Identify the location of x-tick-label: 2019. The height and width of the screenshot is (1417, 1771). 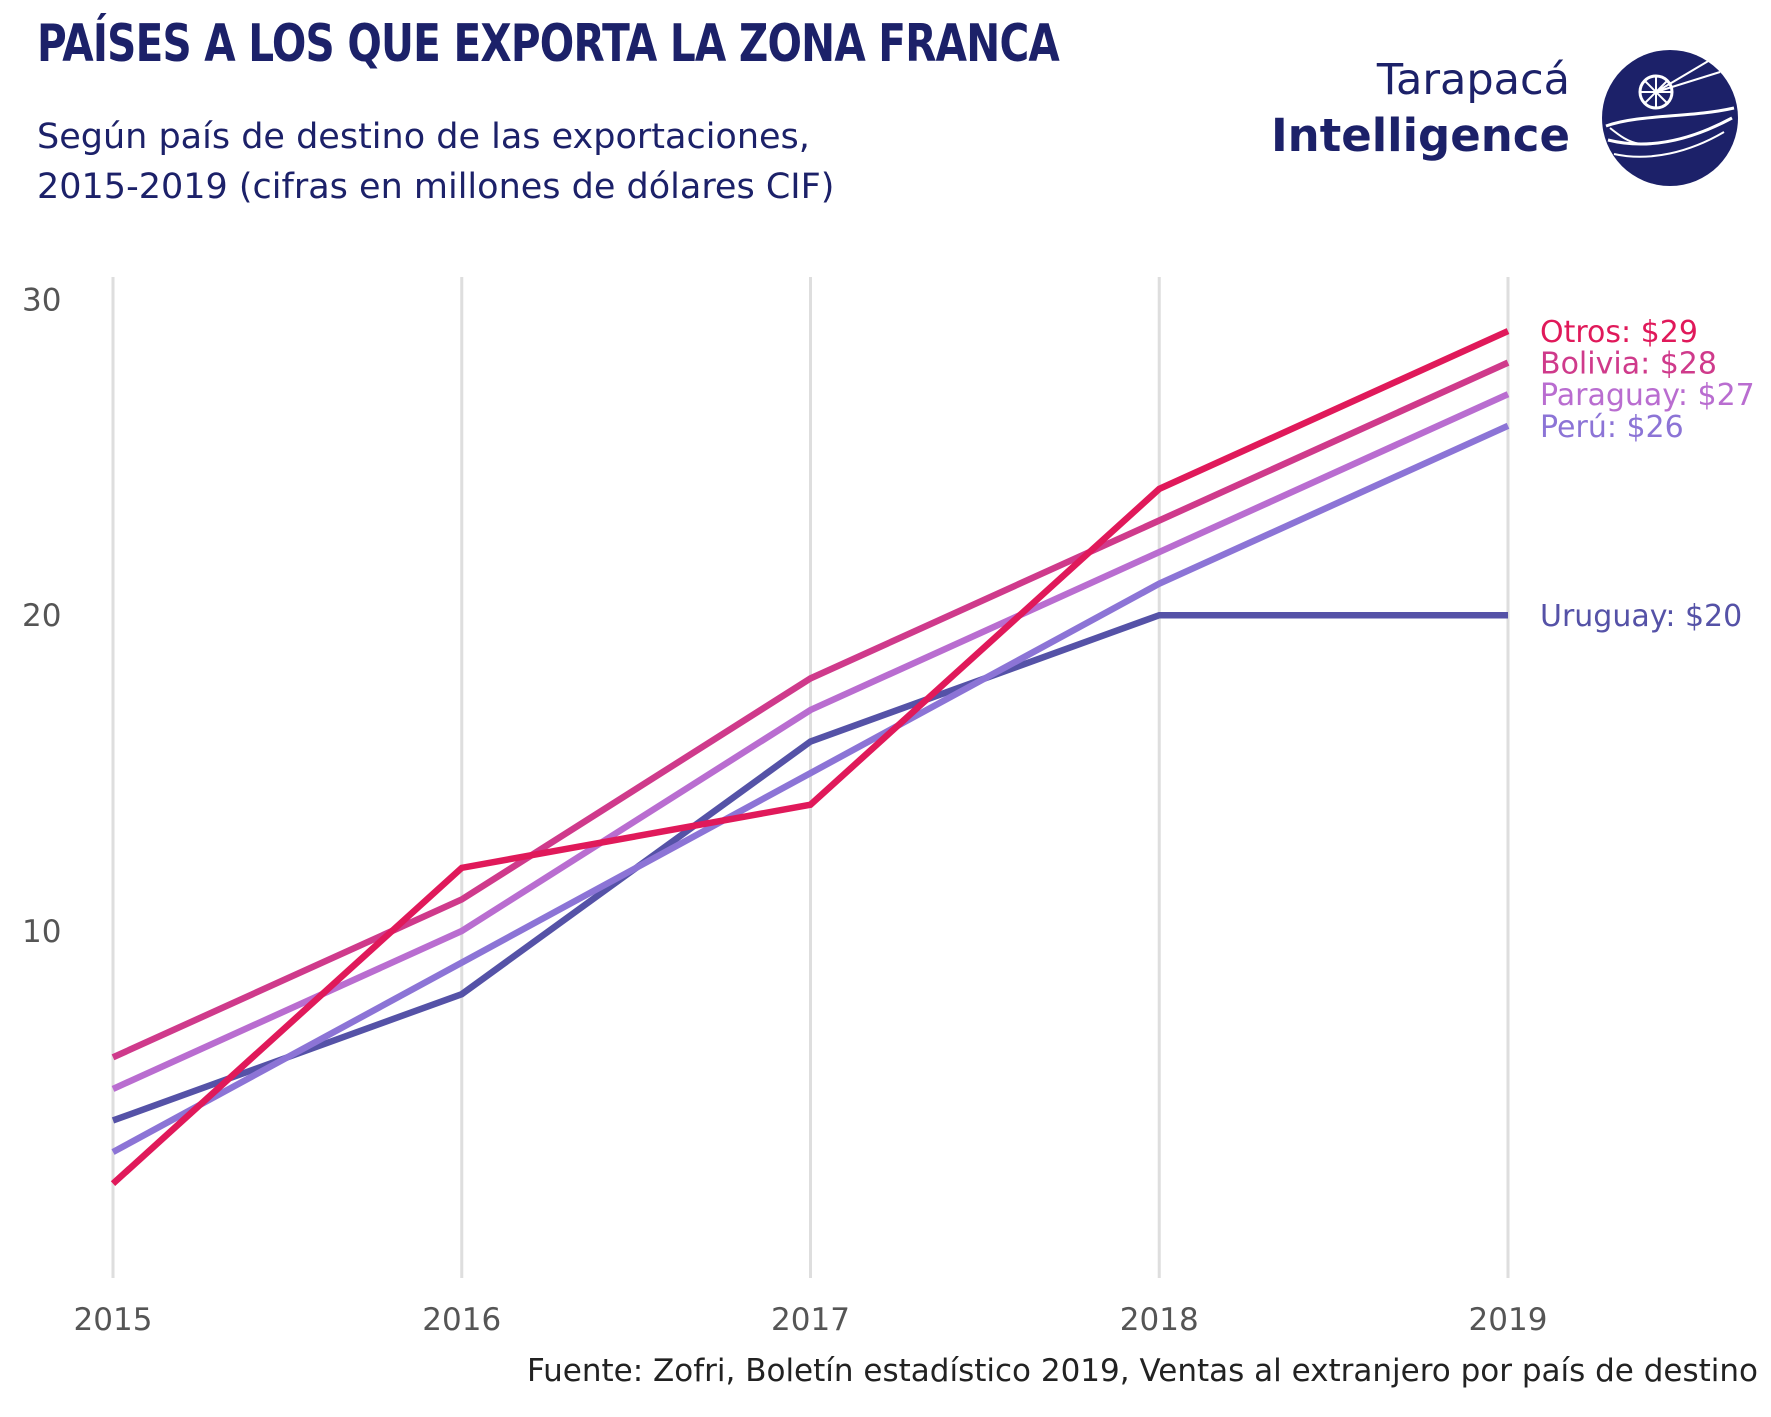
(1508, 1320).